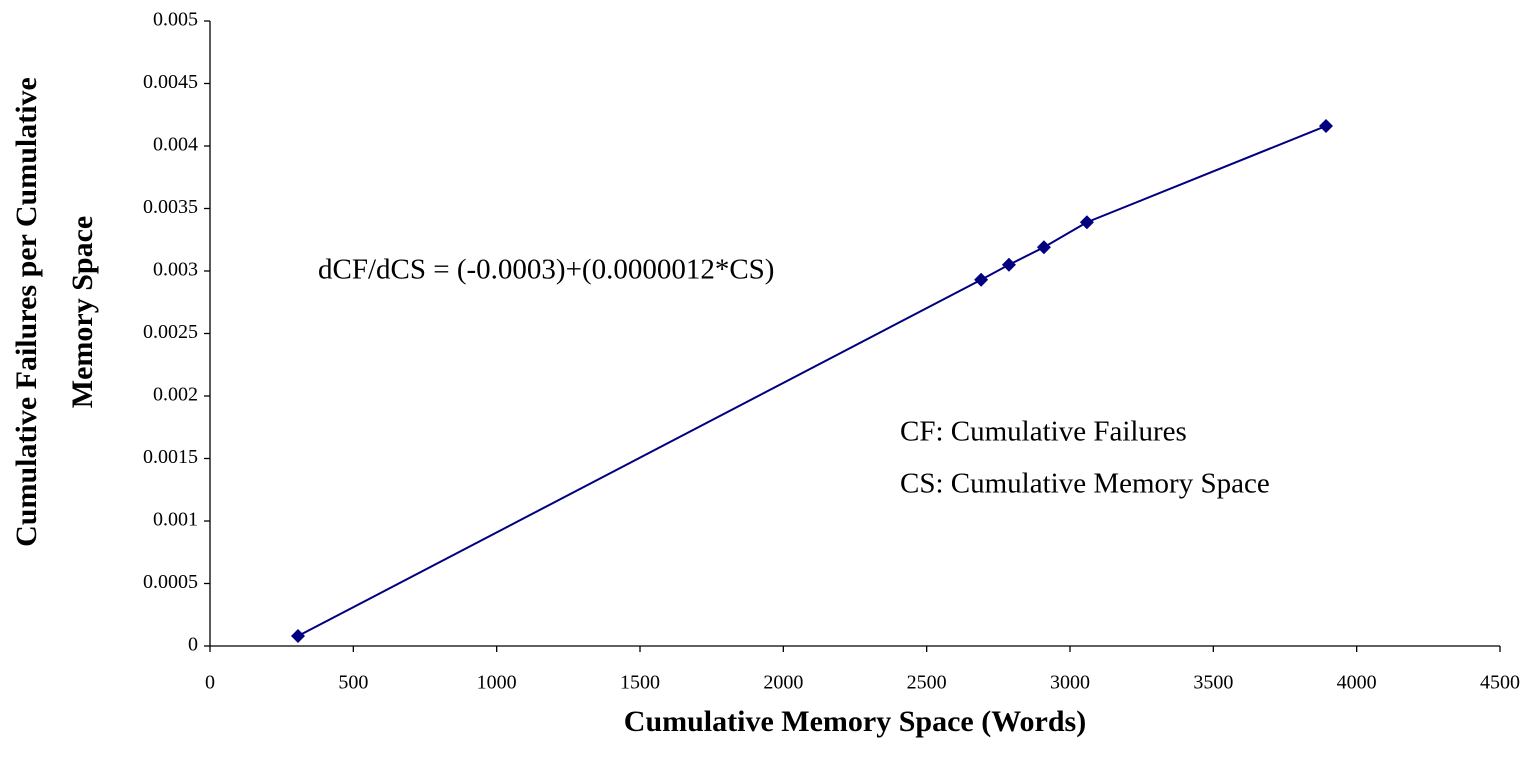 The width and height of the screenshot is (1539, 771). What do you see at coordinates (640, 683) in the screenshot?
I see `x-tick-label: 1500` at bounding box center [640, 683].